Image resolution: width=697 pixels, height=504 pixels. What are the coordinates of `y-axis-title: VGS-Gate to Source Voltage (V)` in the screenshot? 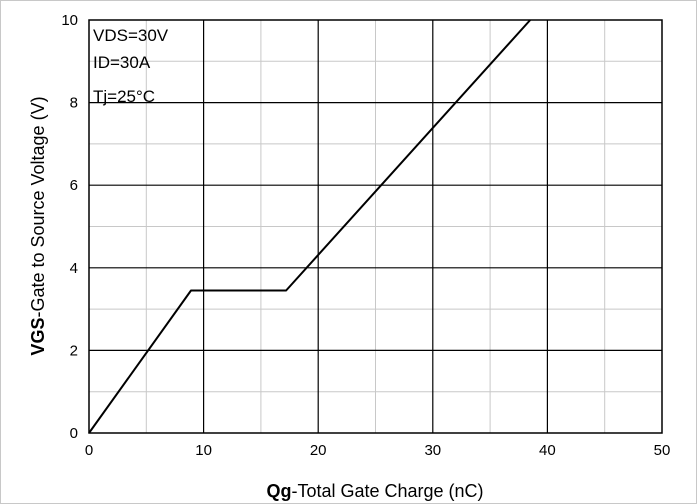 It's located at (38, 225).